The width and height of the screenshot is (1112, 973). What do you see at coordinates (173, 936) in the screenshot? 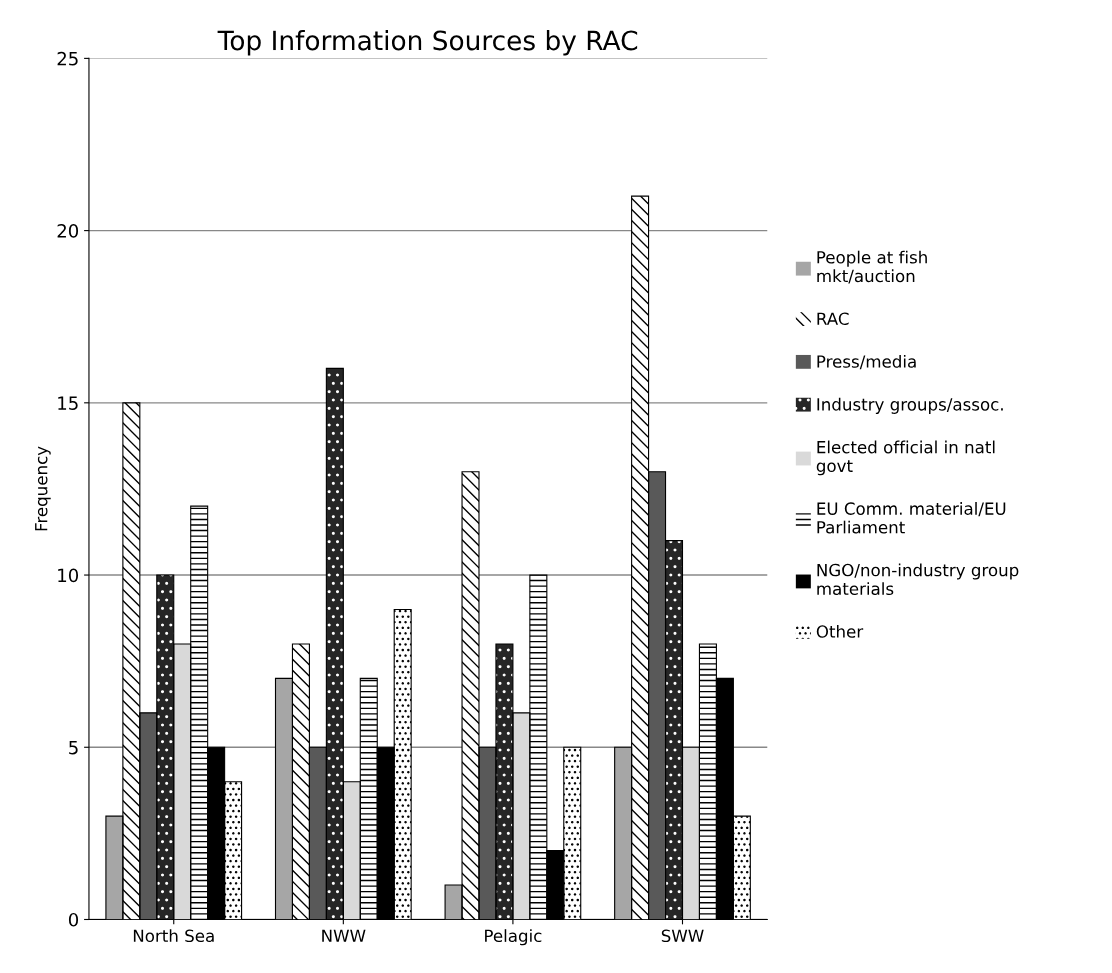
I see `x-tick-label: North Sea` at bounding box center [173, 936].